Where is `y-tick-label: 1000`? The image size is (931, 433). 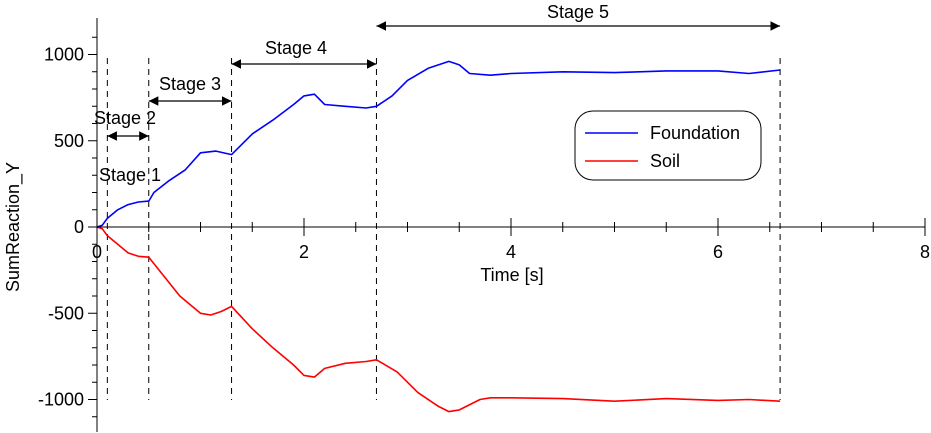
y-tick-label: 1000 is located at coordinates (64, 55).